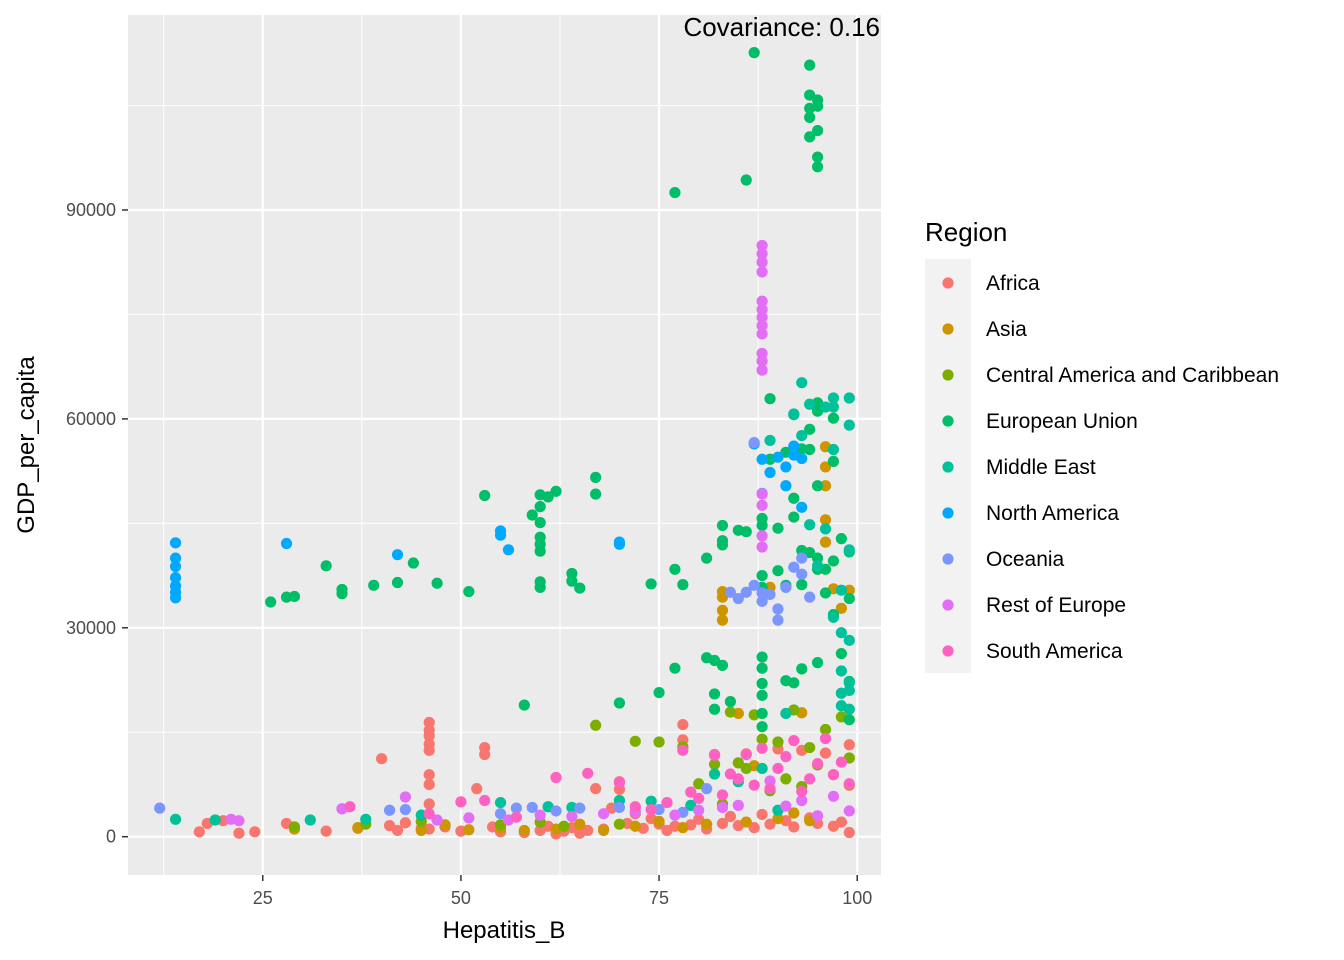  I want to click on legend-key-north-america, so click(948, 513).